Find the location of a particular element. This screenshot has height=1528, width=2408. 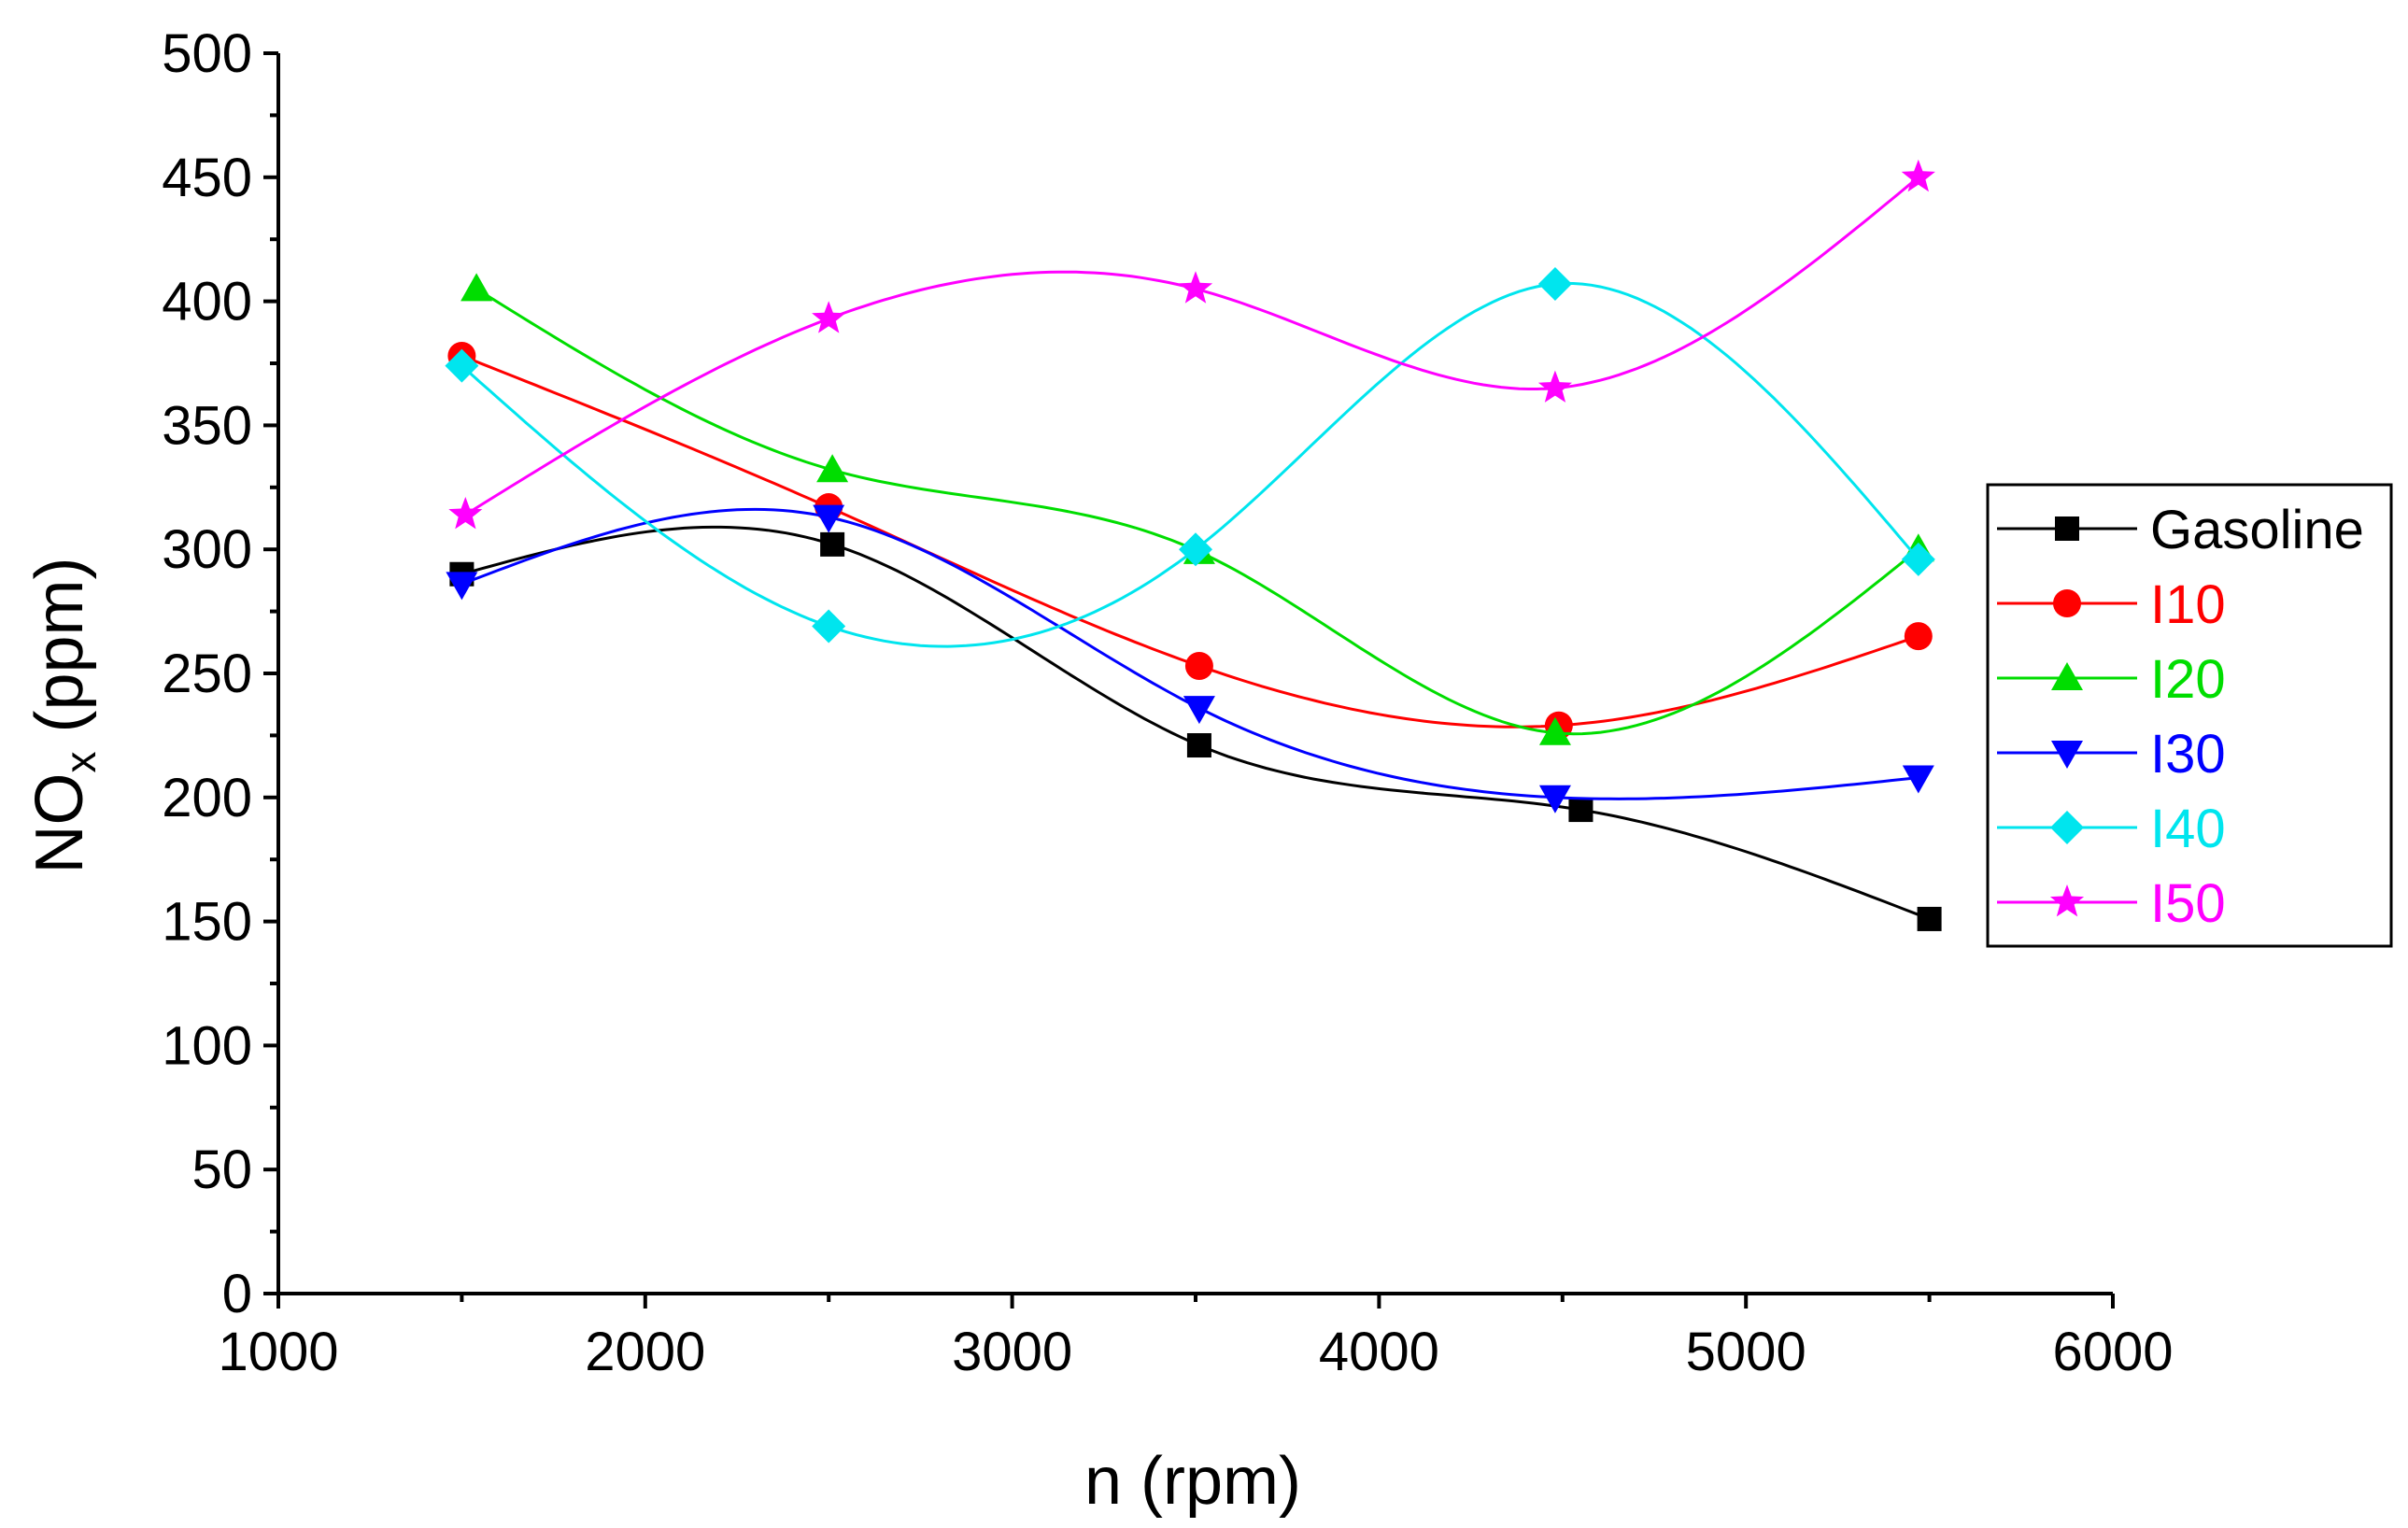

y-axis-title-subscript: x is located at coordinates (80, 762).